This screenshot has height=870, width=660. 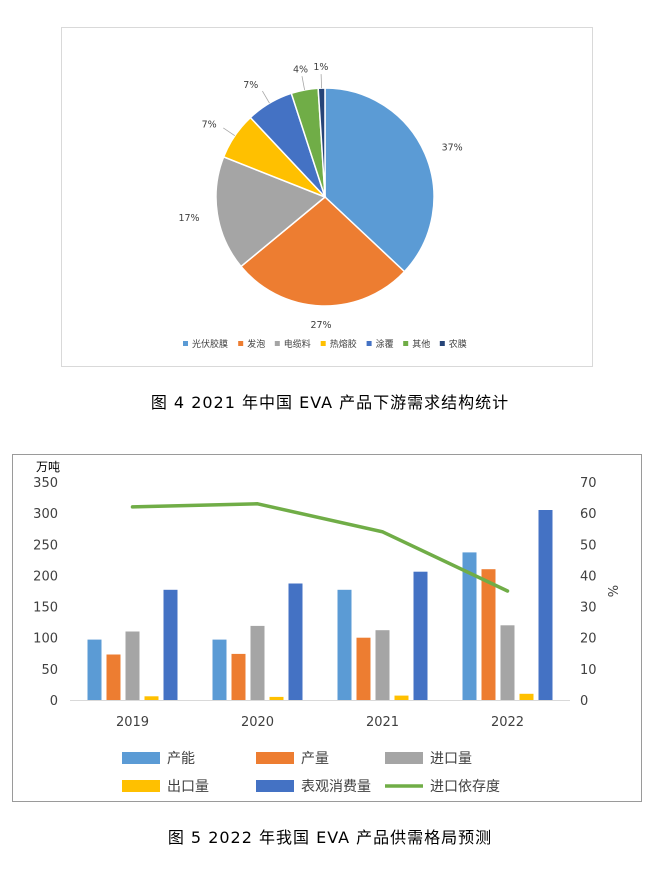 What do you see at coordinates (465, 787) in the screenshot?
I see `legend-label-进口依存度: 进口依存度` at bounding box center [465, 787].